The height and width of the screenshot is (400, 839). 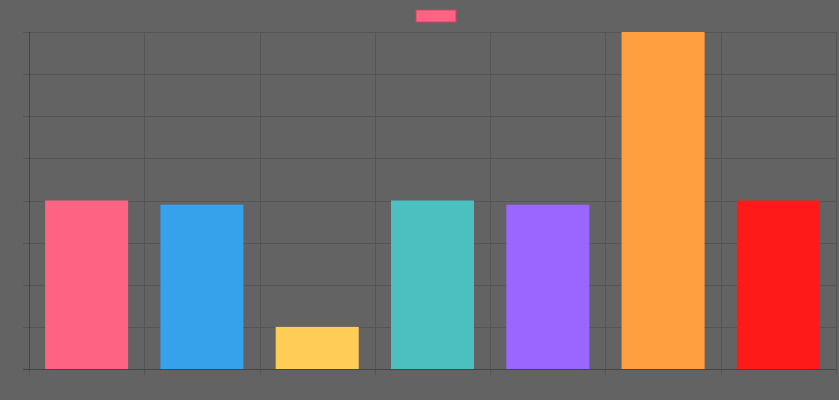 I want to click on legend-swatch, so click(x=436, y=16).